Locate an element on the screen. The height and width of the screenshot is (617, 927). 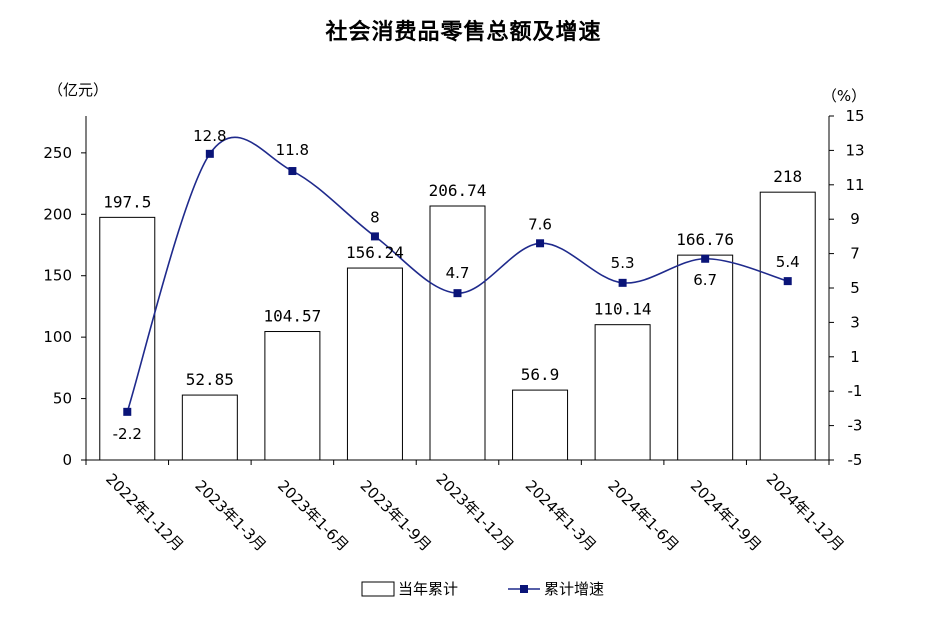
right-tick-label: 3 is located at coordinates (855, 322).